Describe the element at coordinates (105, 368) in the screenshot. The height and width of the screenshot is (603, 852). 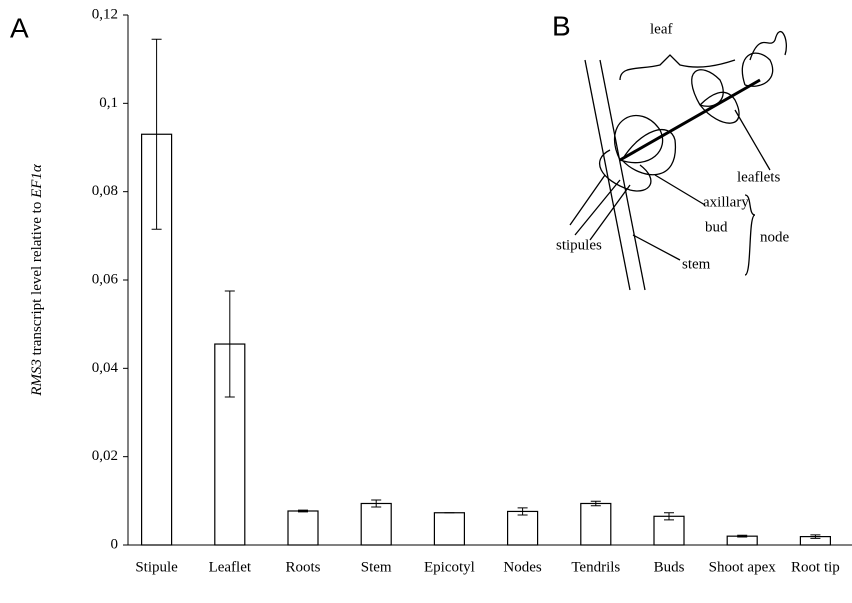
I see `y-tick-label: 0,04` at that location.